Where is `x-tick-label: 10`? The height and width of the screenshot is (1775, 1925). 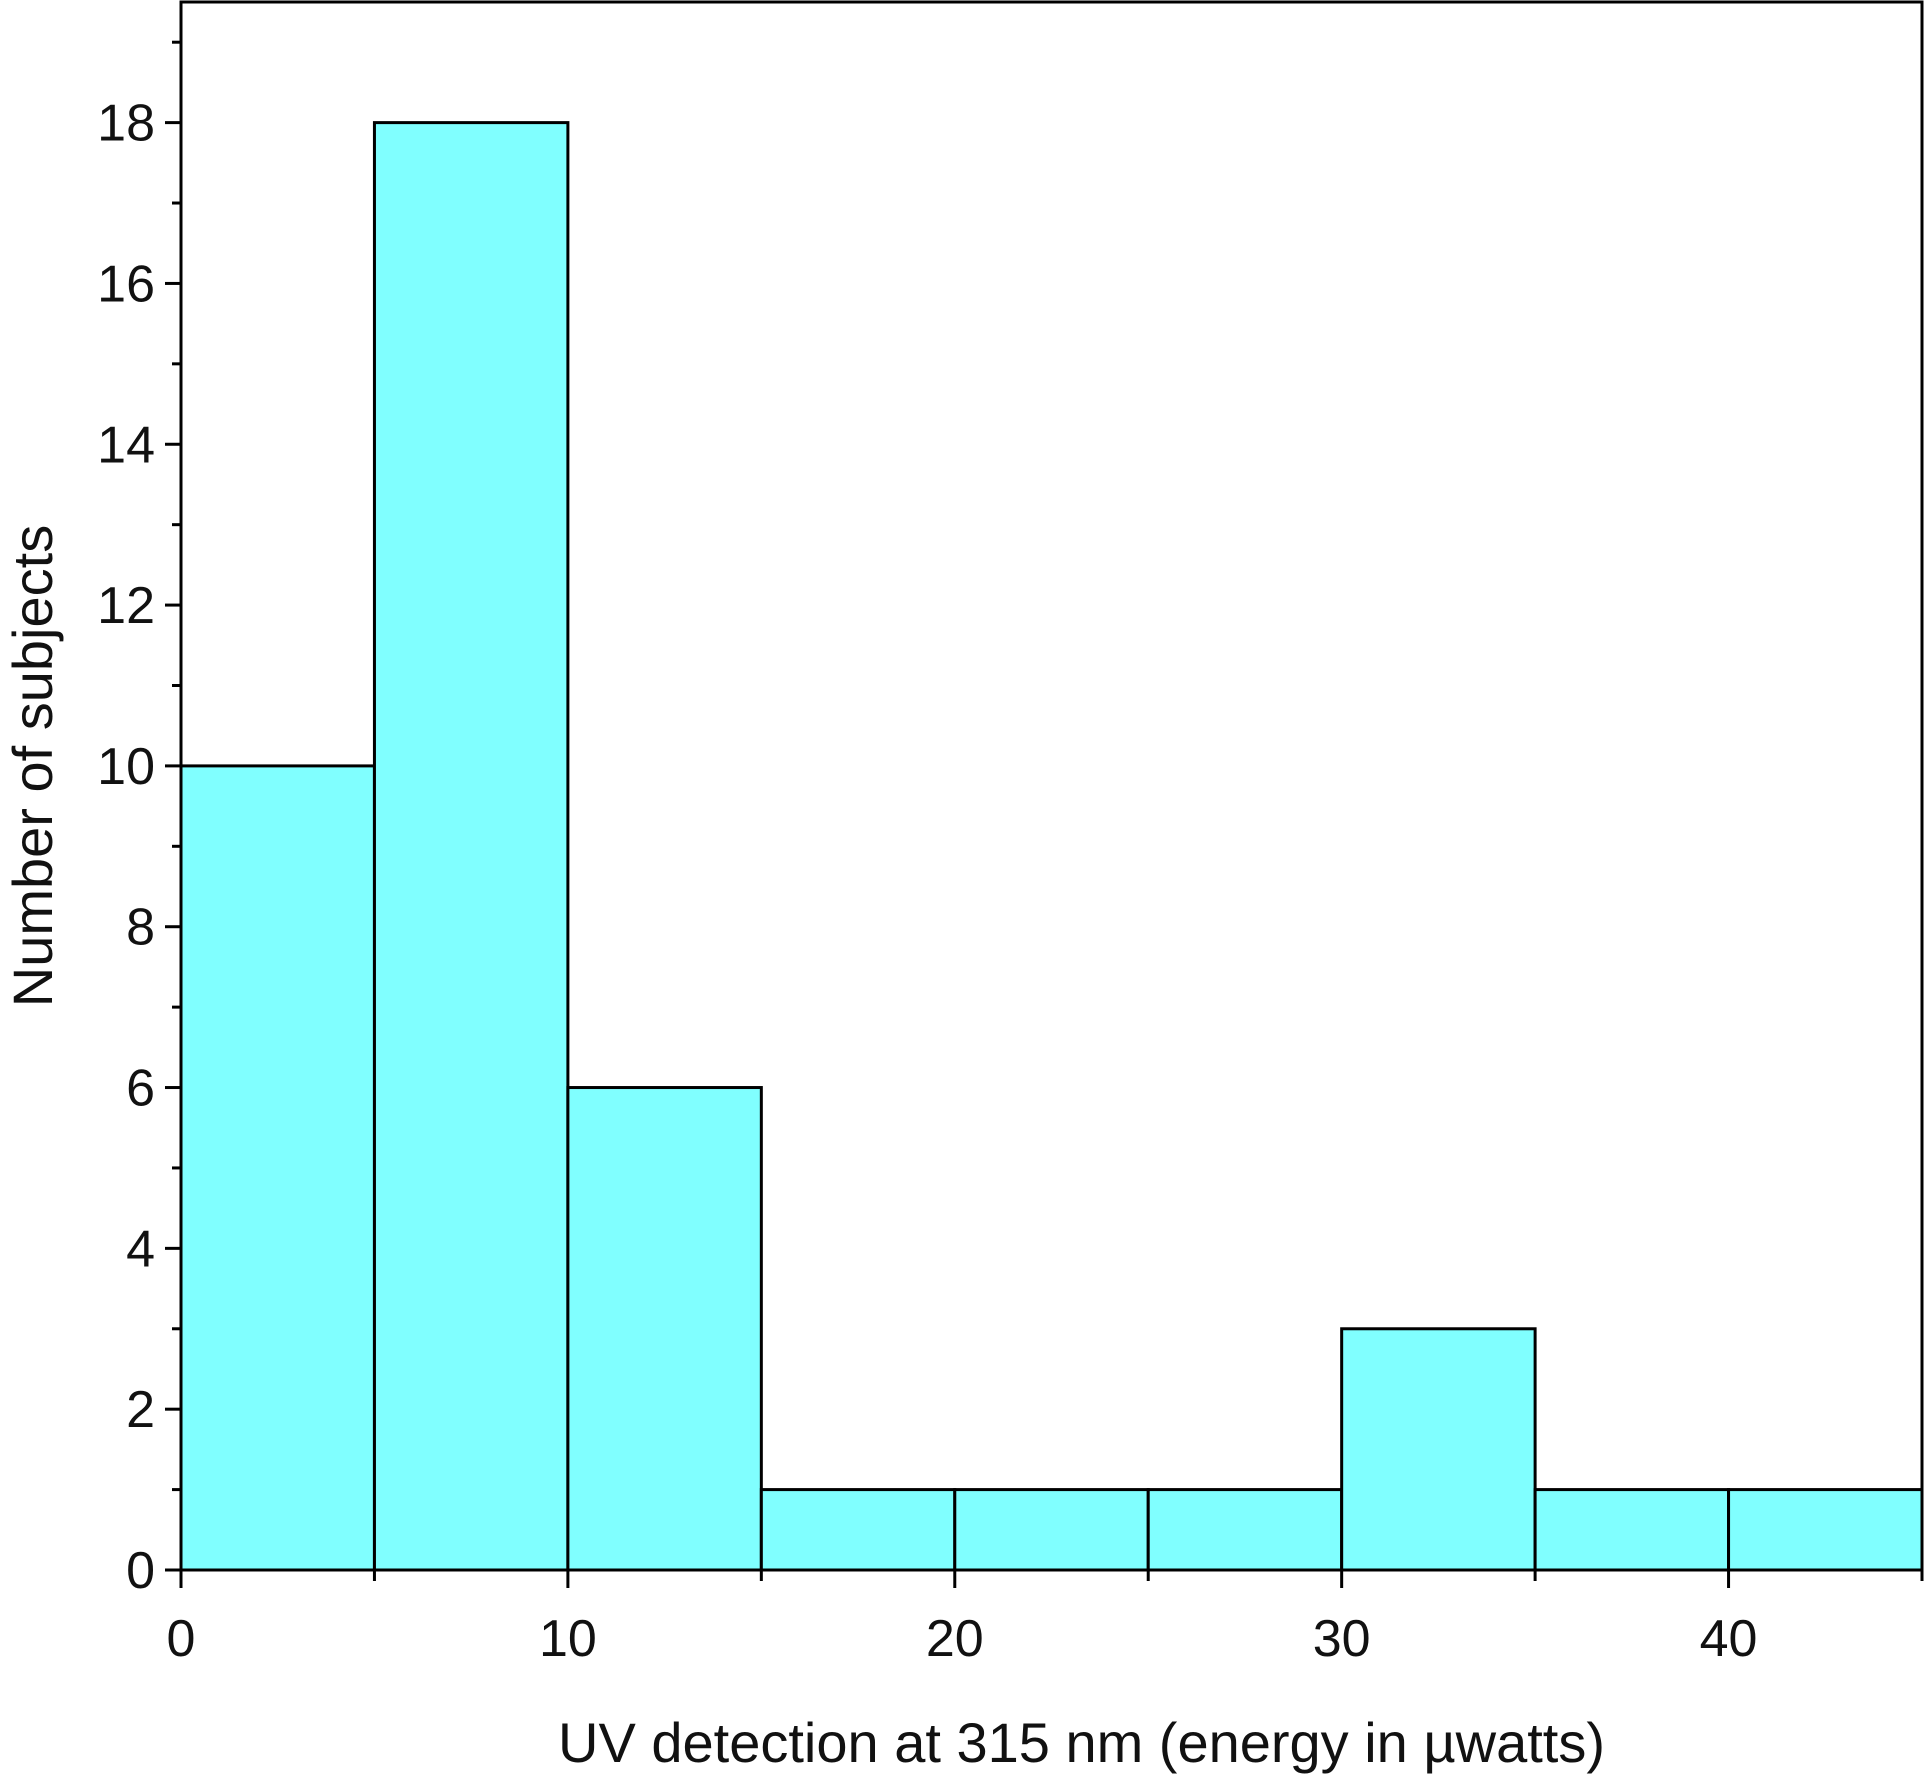
x-tick-label: 10 is located at coordinates (568, 1639).